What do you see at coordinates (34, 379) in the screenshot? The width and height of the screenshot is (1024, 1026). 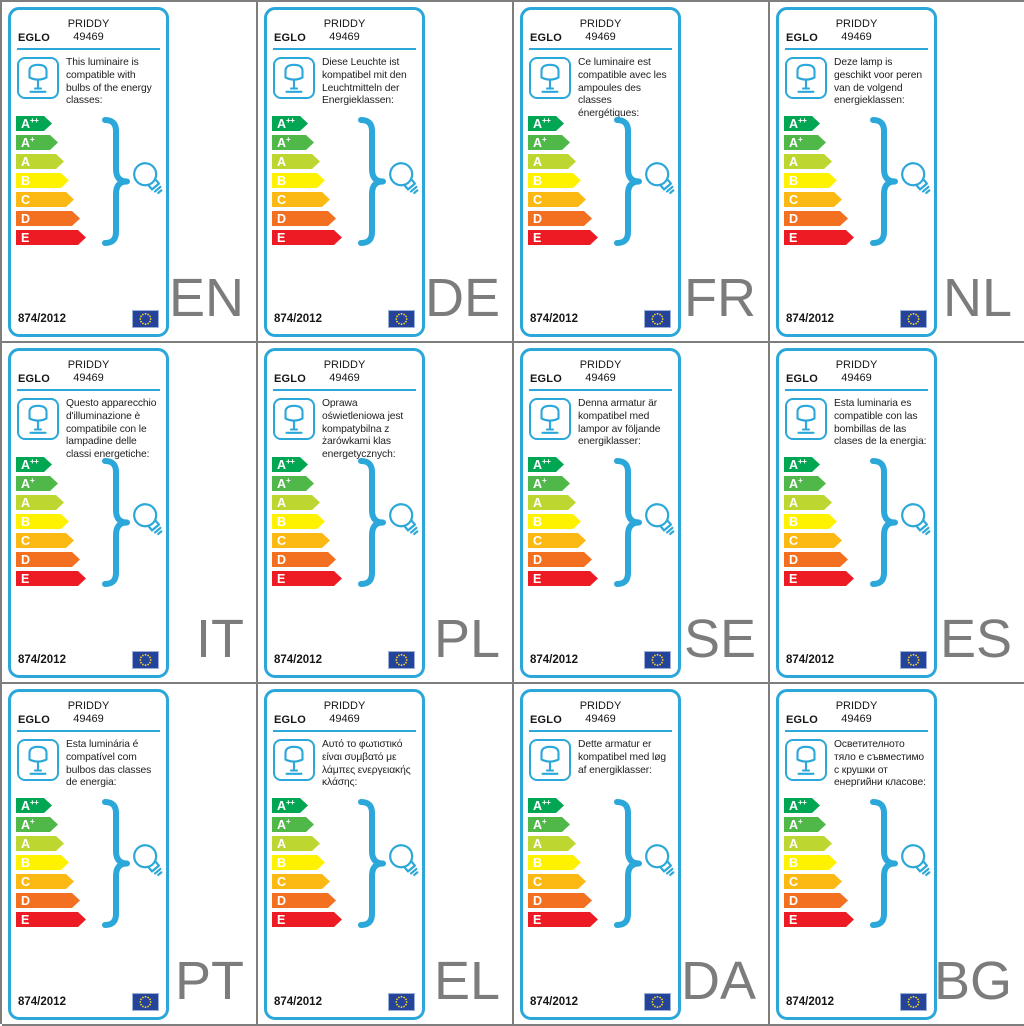 I see `brand-text: EGLO` at bounding box center [34, 379].